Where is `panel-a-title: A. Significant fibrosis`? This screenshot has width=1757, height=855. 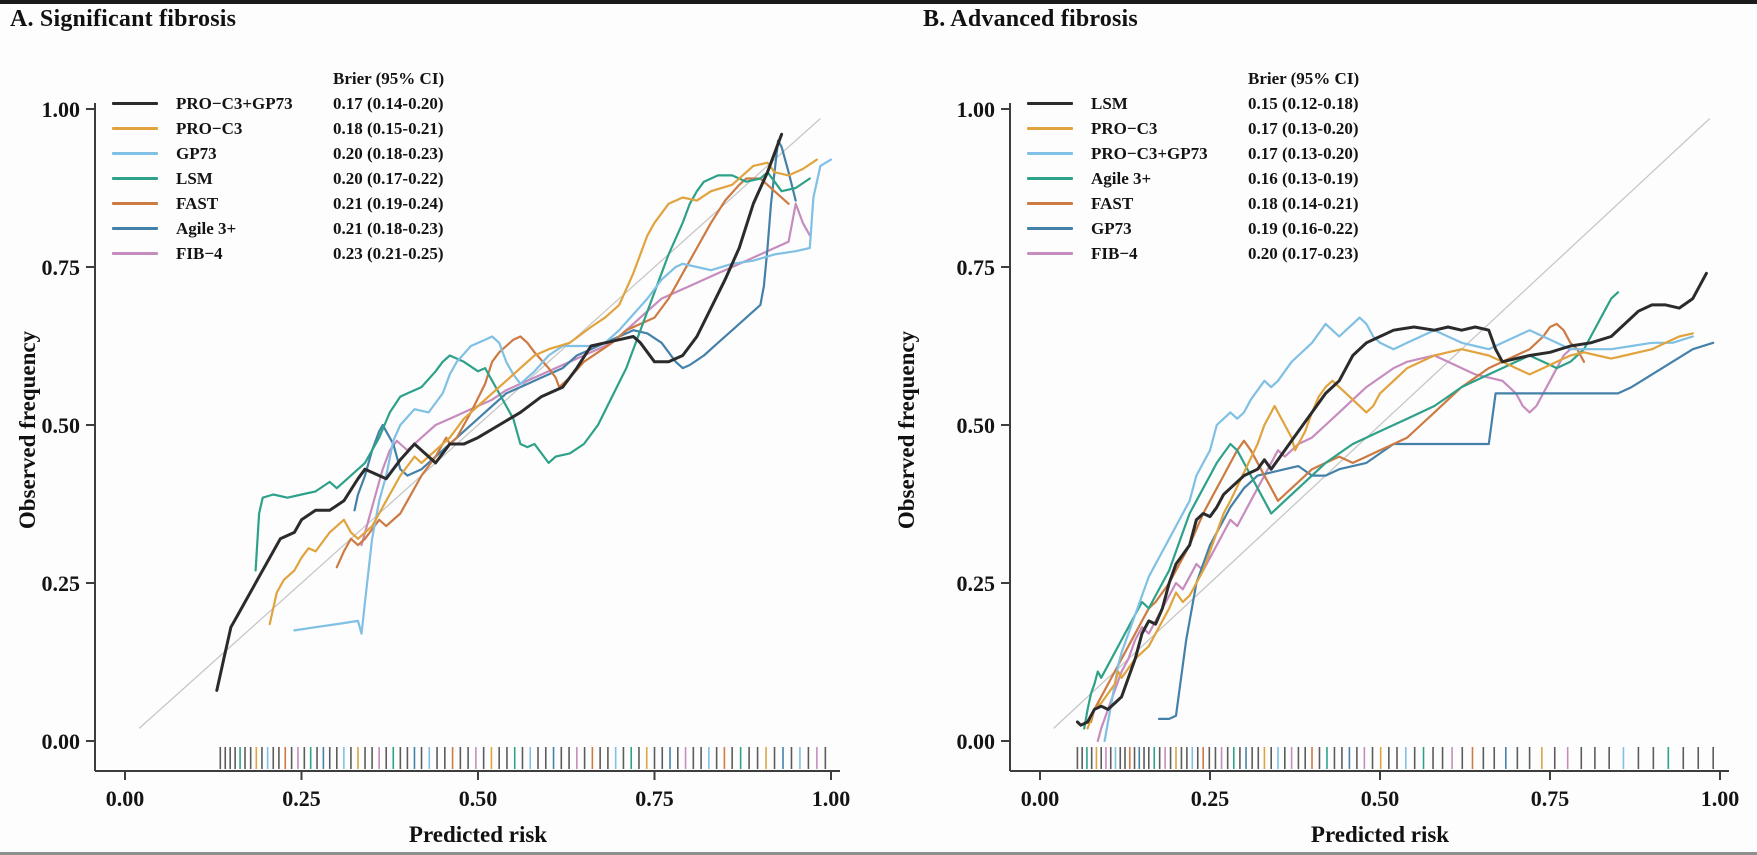 panel-a-title: A. Significant fibrosis is located at coordinates (123, 19).